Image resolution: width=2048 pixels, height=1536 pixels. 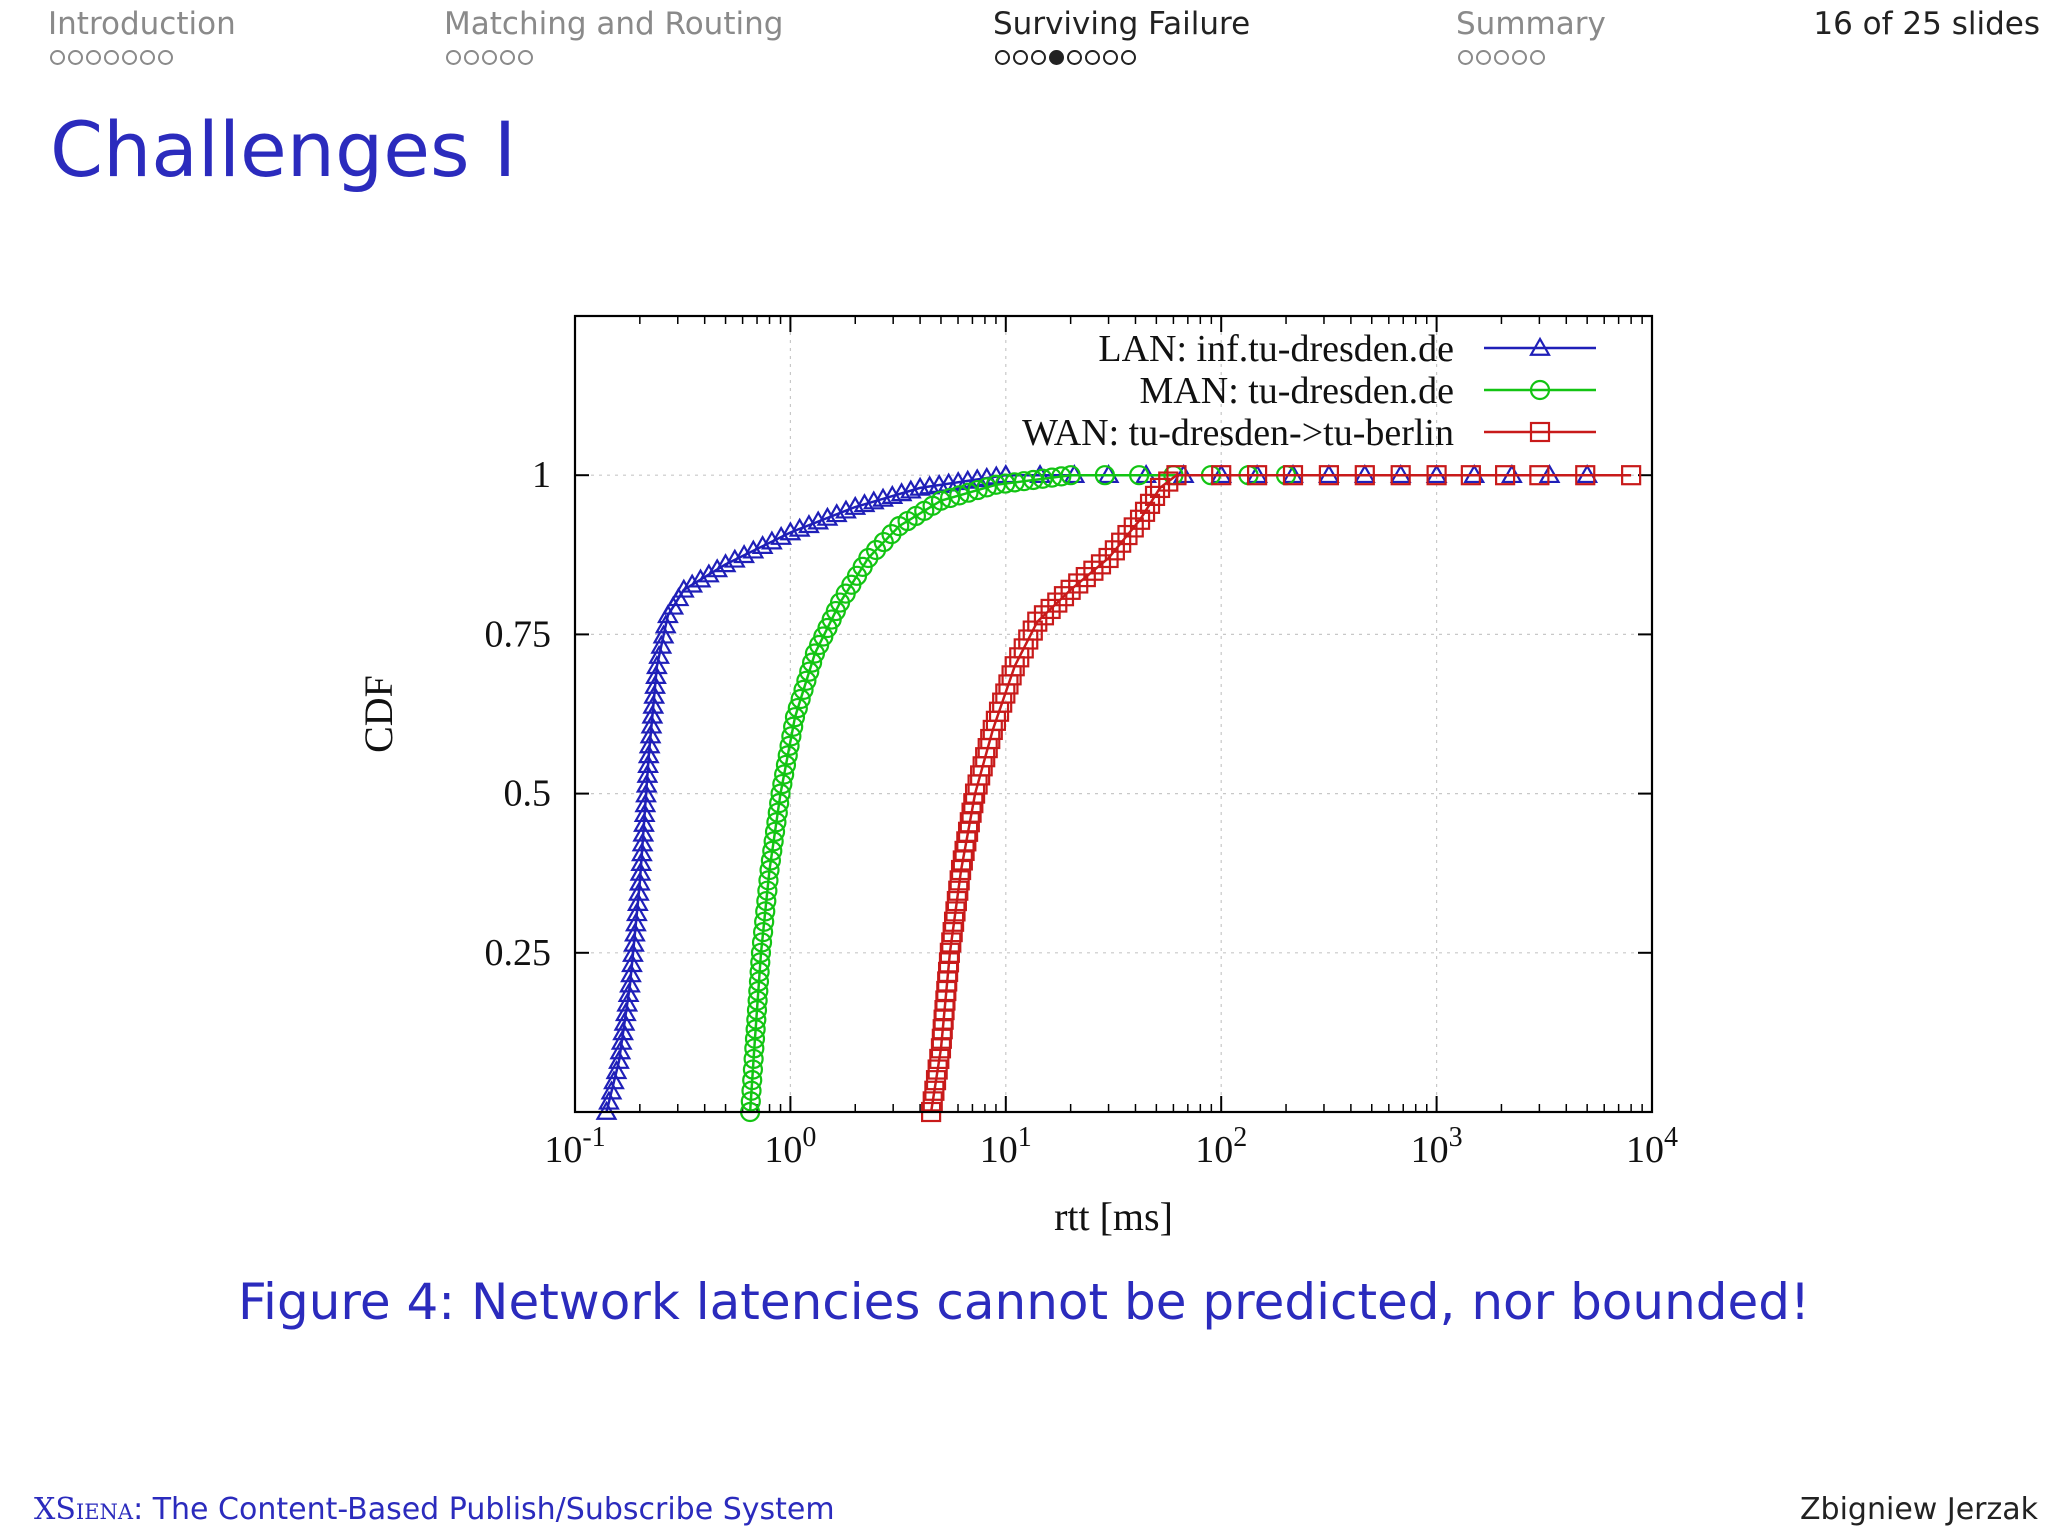 What do you see at coordinates (142, 24) in the screenshot?
I see `nav-section-label: Introduction` at bounding box center [142, 24].